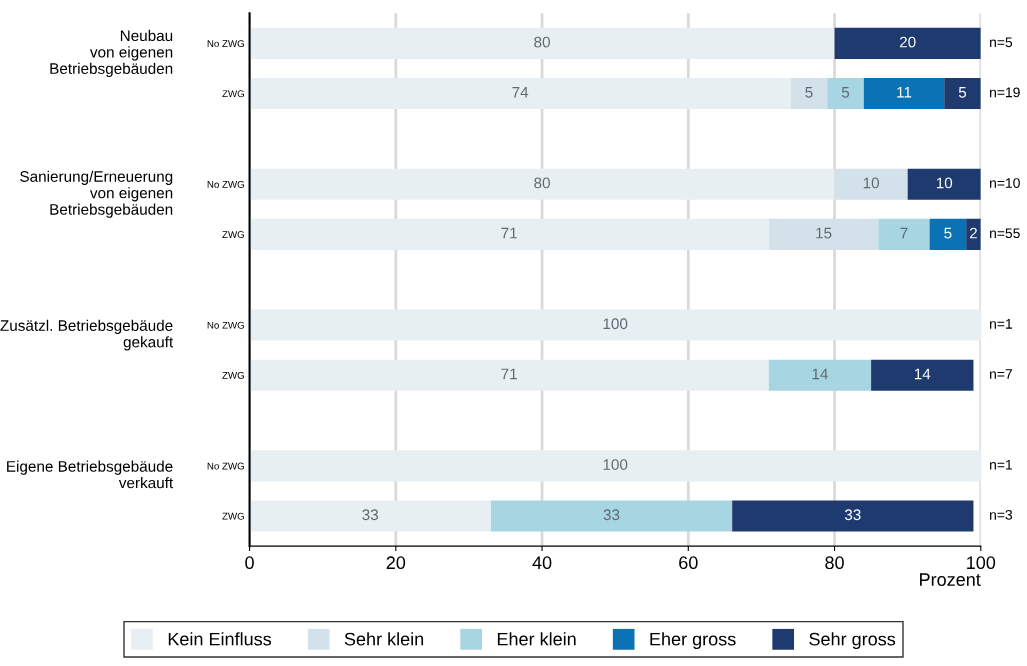 Image resolution: width=1027 pixels, height=666 pixels. I want to click on data-label: 7, so click(904, 233).